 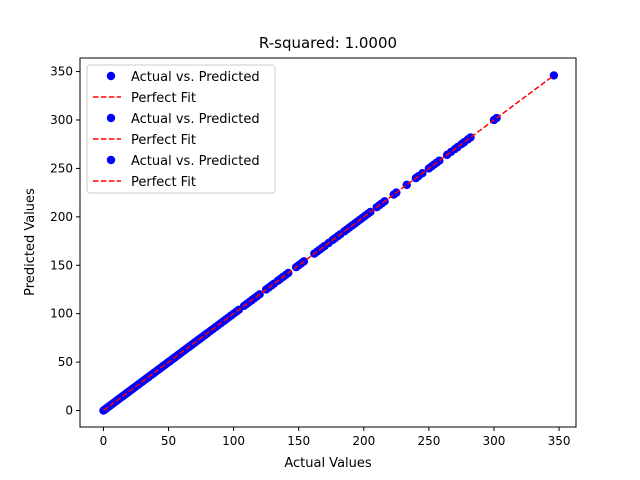 What do you see at coordinates (61, 168) in the screenshot?
I see `y-tick-label: 250` at bounding box center [61, 168].